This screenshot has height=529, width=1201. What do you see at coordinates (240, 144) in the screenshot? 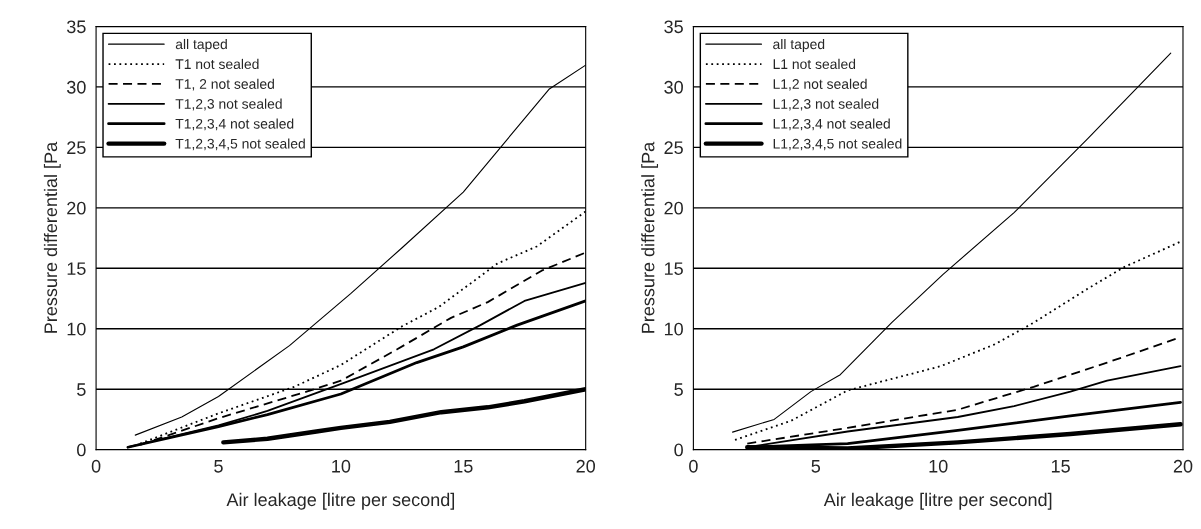
I see `legend-label: T1,2,3,4,5 not sealed` at bounding box center [240, 144].